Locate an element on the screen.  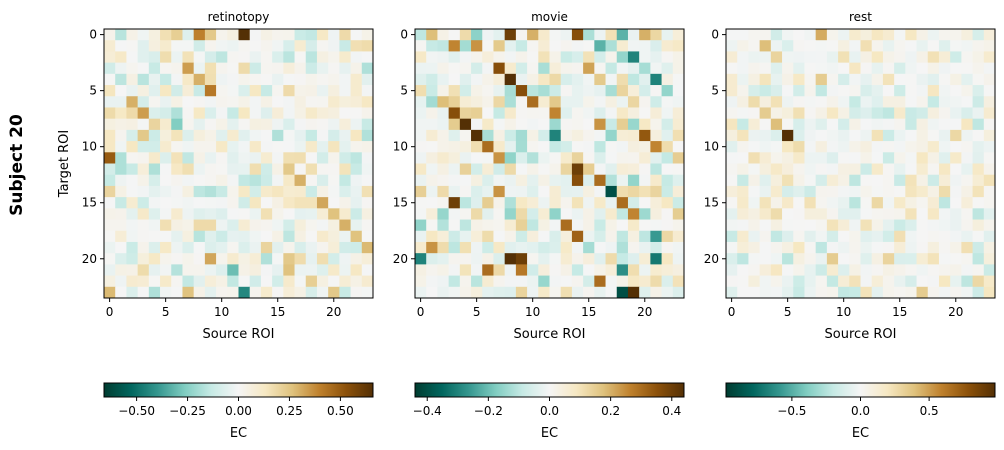
colorbar-ticks: −0.5 0.0 0.5 is located at coordinates (858, 407).